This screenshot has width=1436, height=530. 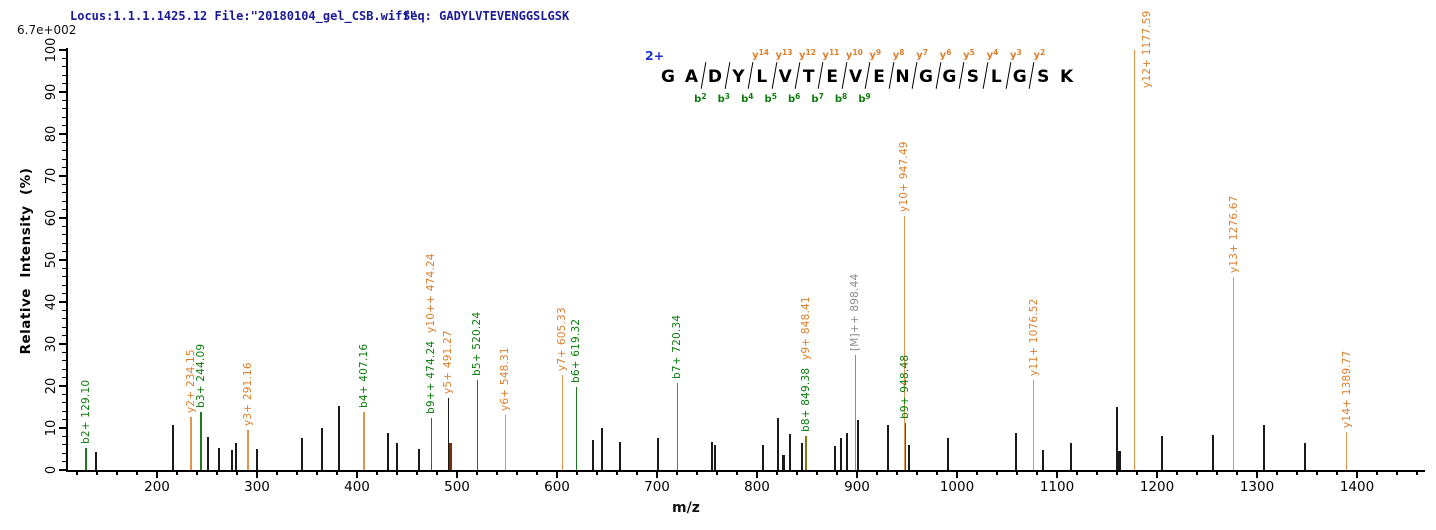 I want to click on ion-number: 14, so click(x=764, y=52).